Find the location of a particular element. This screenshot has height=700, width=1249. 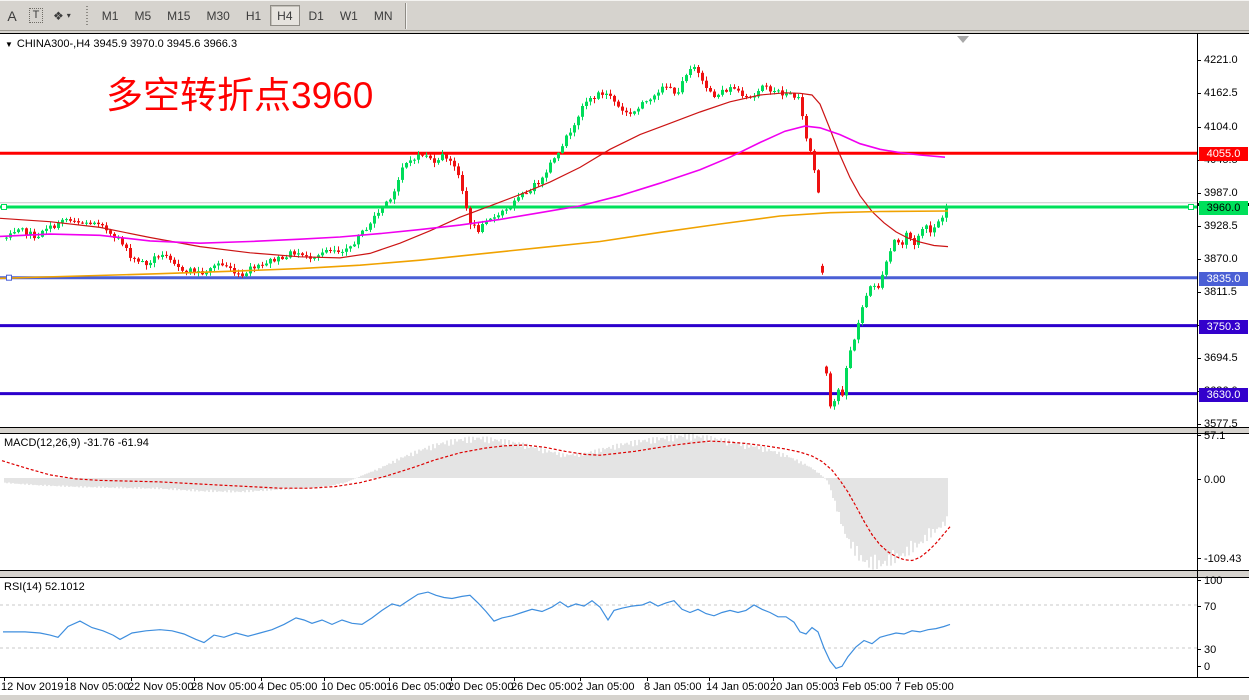

macd-signal-line is located at coordinates (476, 501).